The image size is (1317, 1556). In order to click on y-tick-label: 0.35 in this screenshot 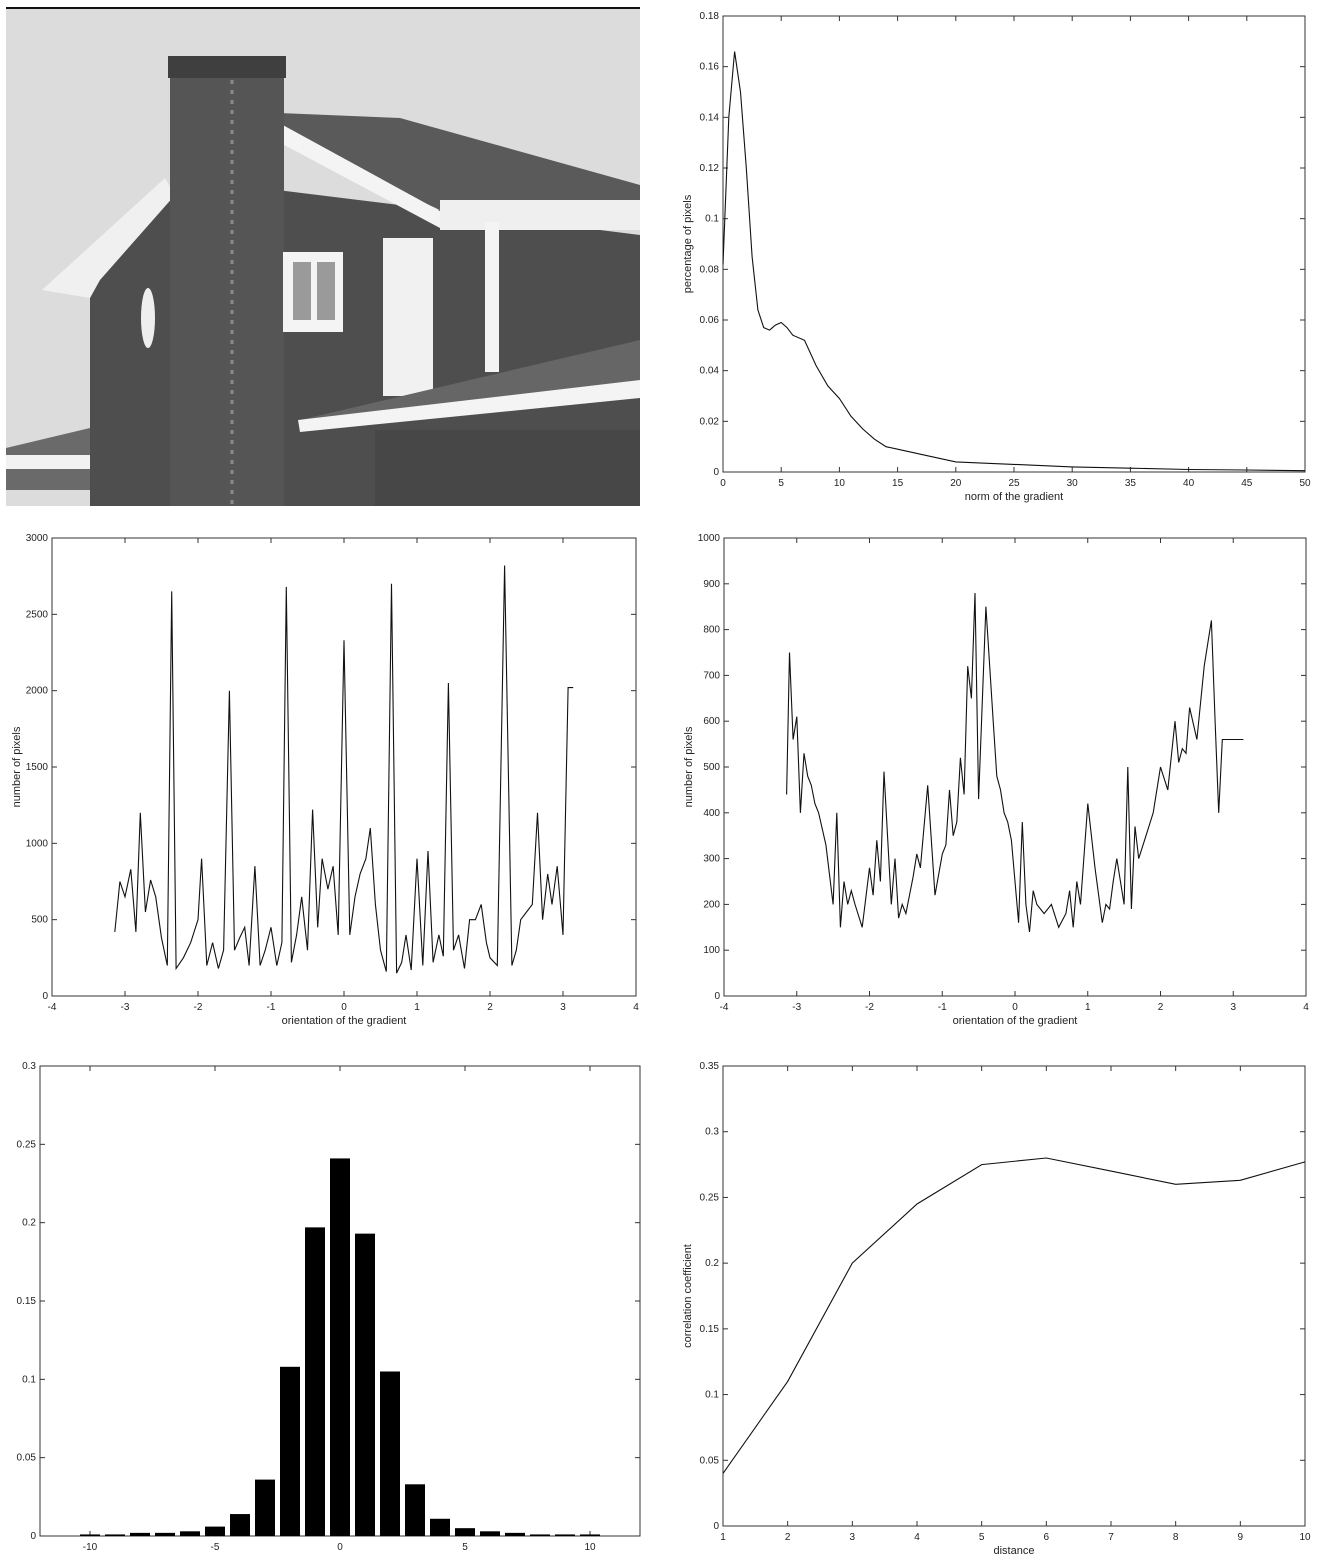, I will do `click(710, 1066)`.